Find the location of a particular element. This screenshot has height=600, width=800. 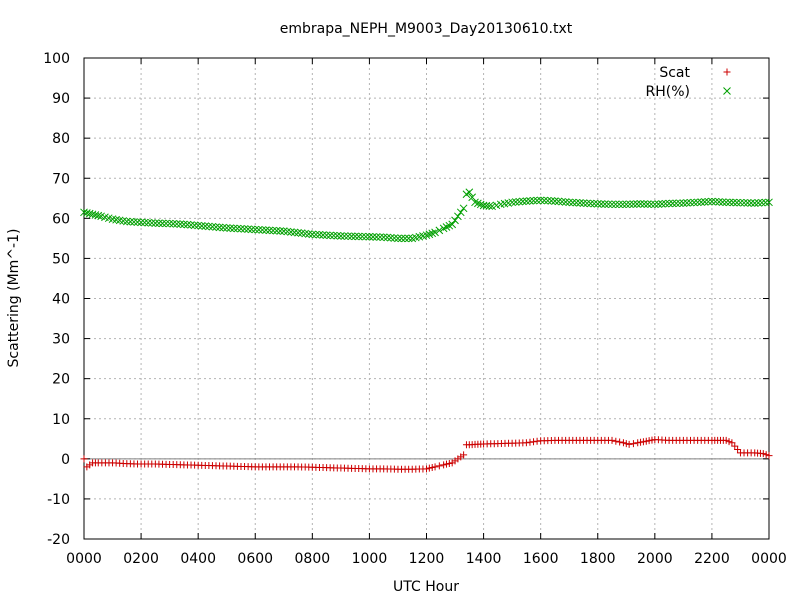

legend-marker-scat is located at coordinates (727, 72).